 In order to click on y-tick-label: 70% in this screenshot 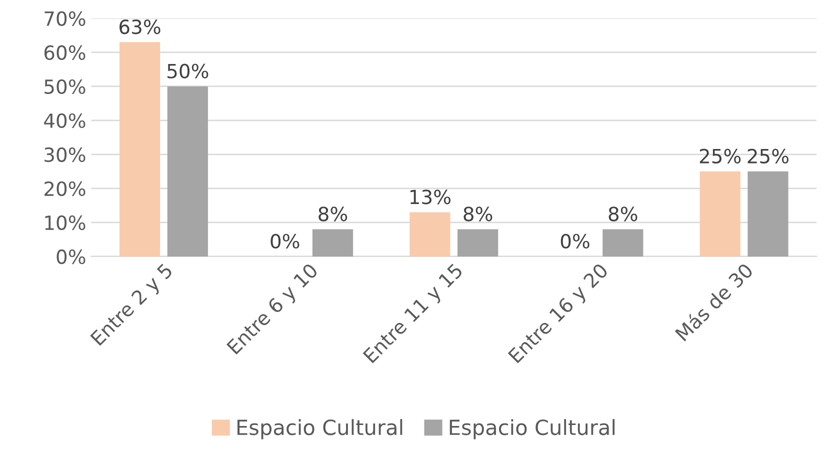, I will do `click(65, 18)`.